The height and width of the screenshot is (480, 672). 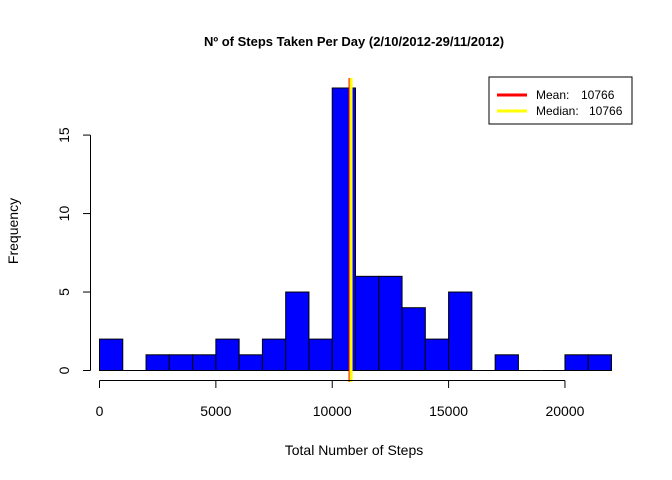 I want to click on x-tick-label: 0, so click(x=100, y=411).